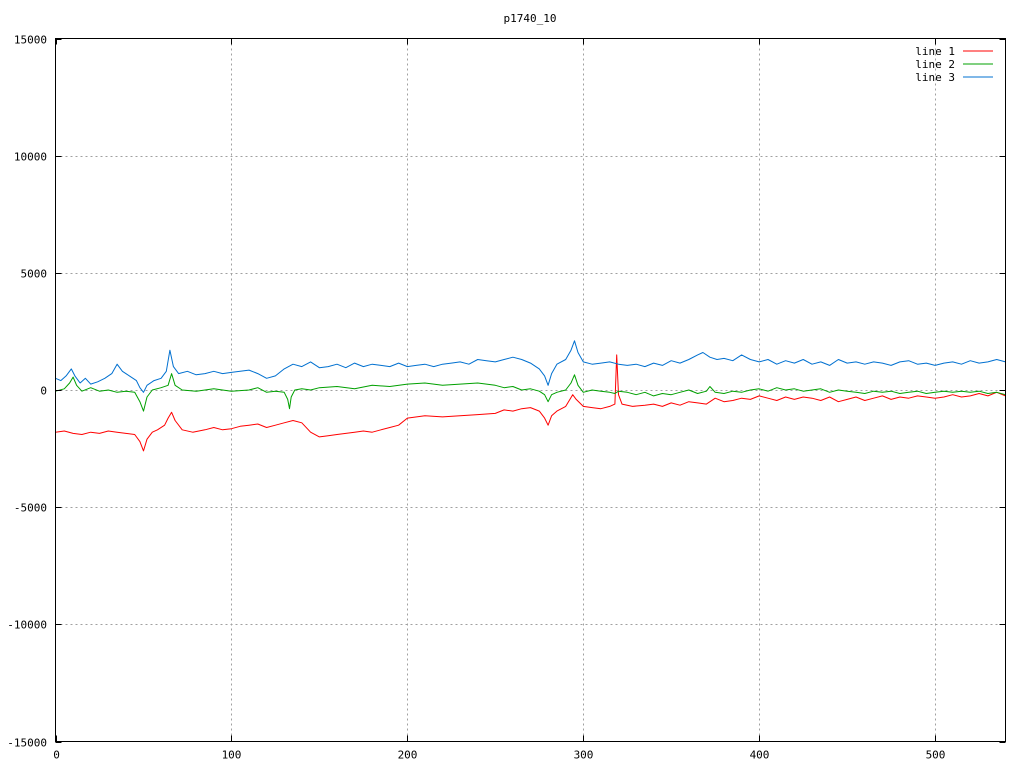 This screenshot has height=768, width=1024. I want to click on legend-label: line 1, so click(935, 51).